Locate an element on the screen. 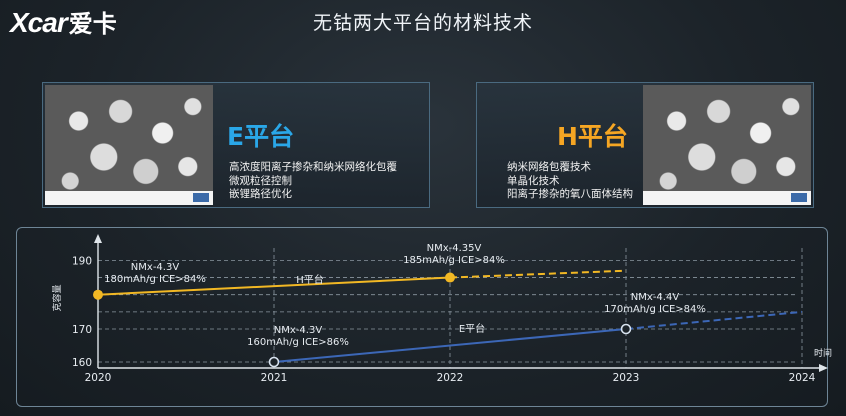 Image resolution: width=846 pixels, height=416 pixels. h-platform-features: 纳米网络包覆技术 单晶化技术 阳离子掺杂的氧八面体结构 is located at coordinates (570, 181).